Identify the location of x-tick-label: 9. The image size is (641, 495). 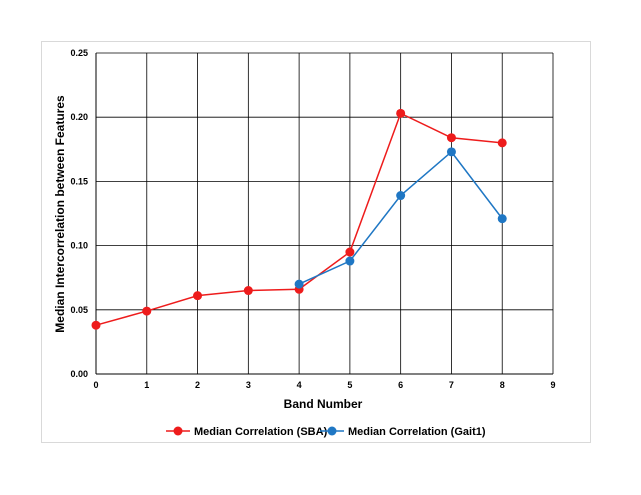
(552, 385).